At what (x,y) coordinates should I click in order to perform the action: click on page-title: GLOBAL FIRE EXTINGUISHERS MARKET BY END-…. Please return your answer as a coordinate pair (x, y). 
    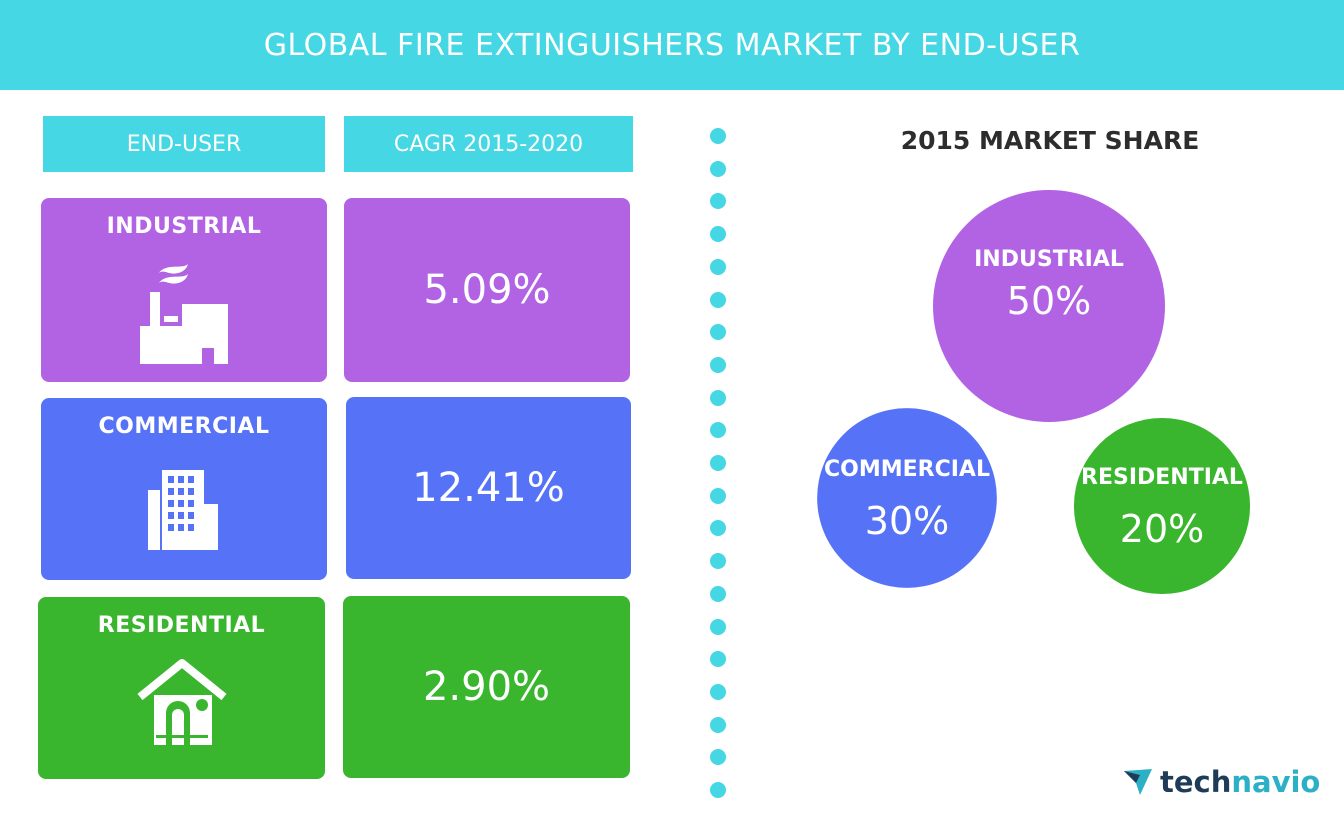
    Looking at the image, I should click on (672, 45).